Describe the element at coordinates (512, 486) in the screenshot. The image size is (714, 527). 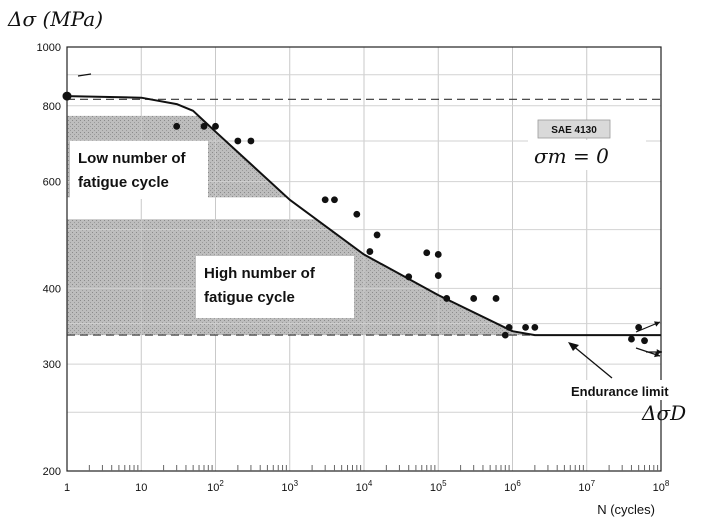
I see `x-tick-label: 10⁶` at that location.